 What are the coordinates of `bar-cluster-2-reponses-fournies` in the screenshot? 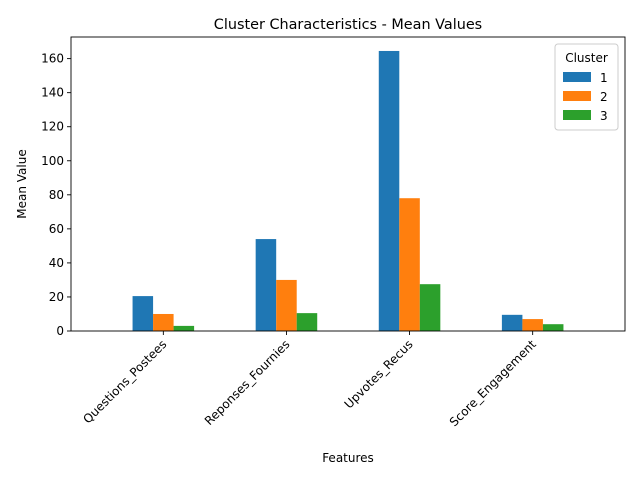 It's located at (286, 305).